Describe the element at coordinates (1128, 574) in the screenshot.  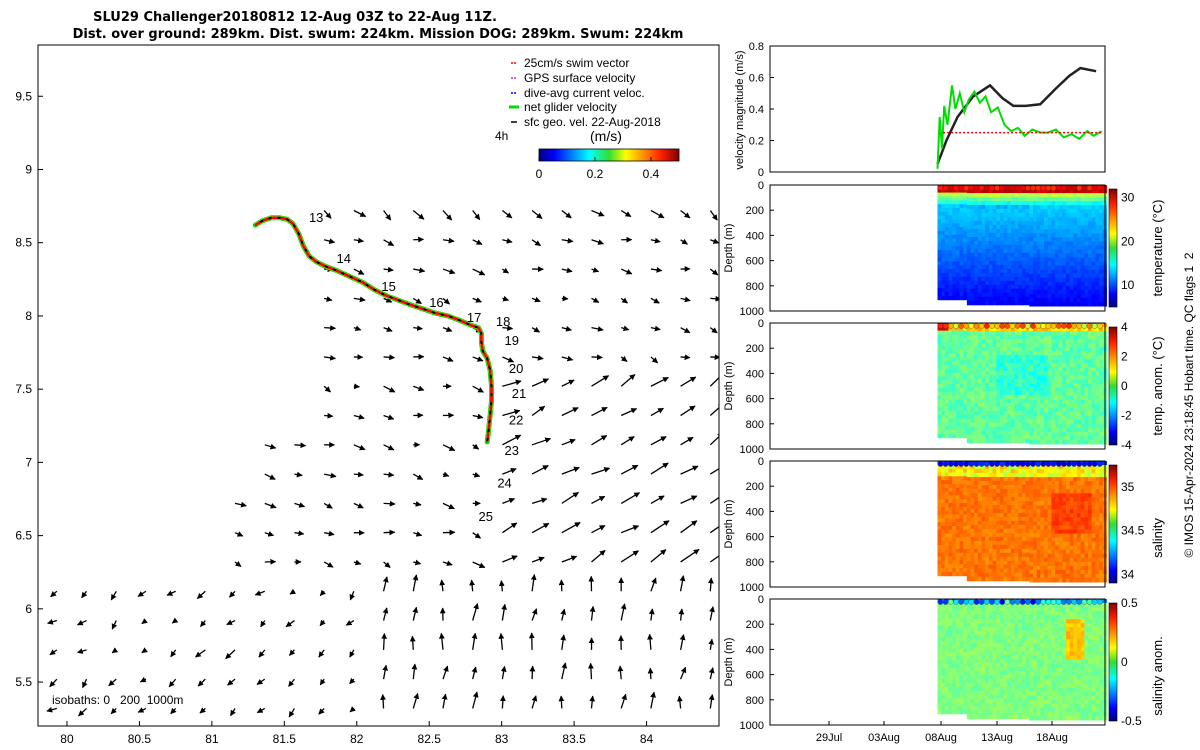
I see `colorbar-tick-label: 34` at that location.